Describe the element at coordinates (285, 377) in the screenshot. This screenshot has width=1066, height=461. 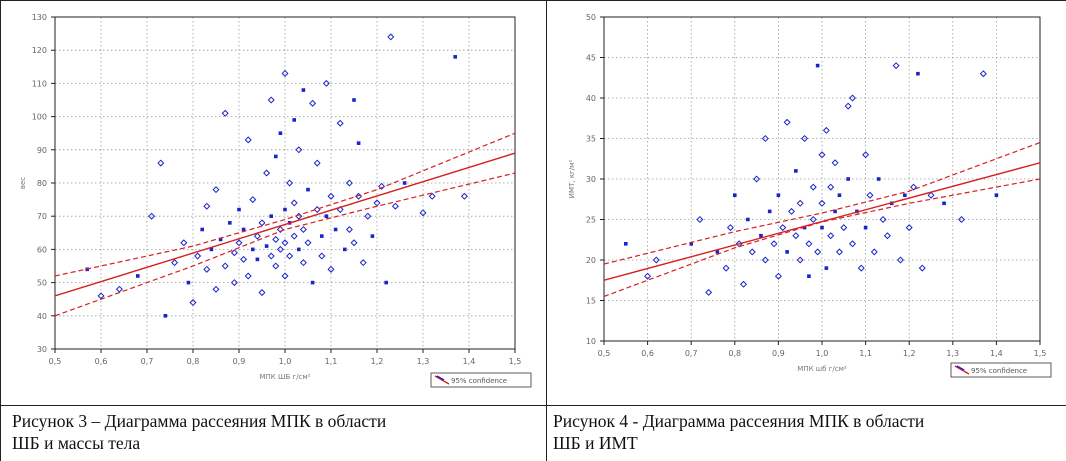
I see `x-axis-label: МПК ШБ г/см²` at that location.